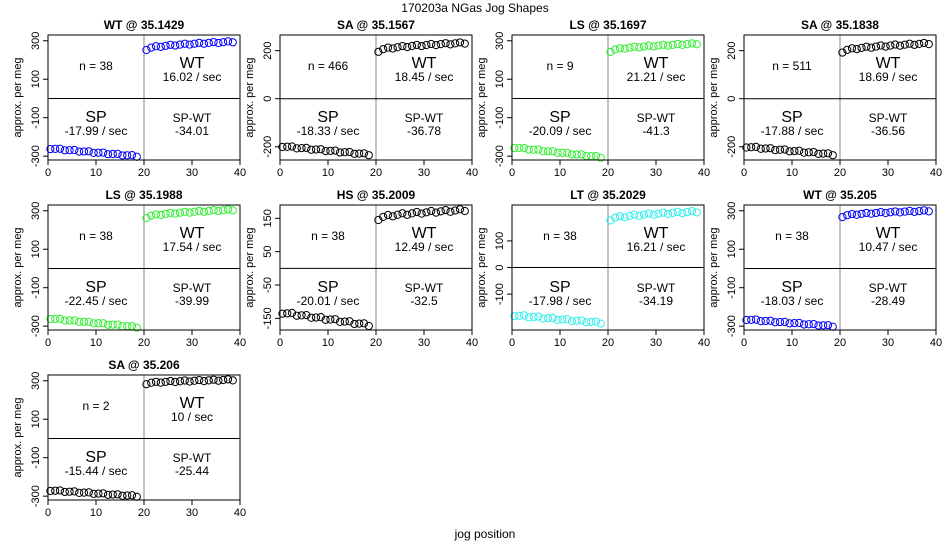 Image resolution: width=950 pixels, height=550 pixels. I want to click on x-tick-label: 30, so click(424, 173).